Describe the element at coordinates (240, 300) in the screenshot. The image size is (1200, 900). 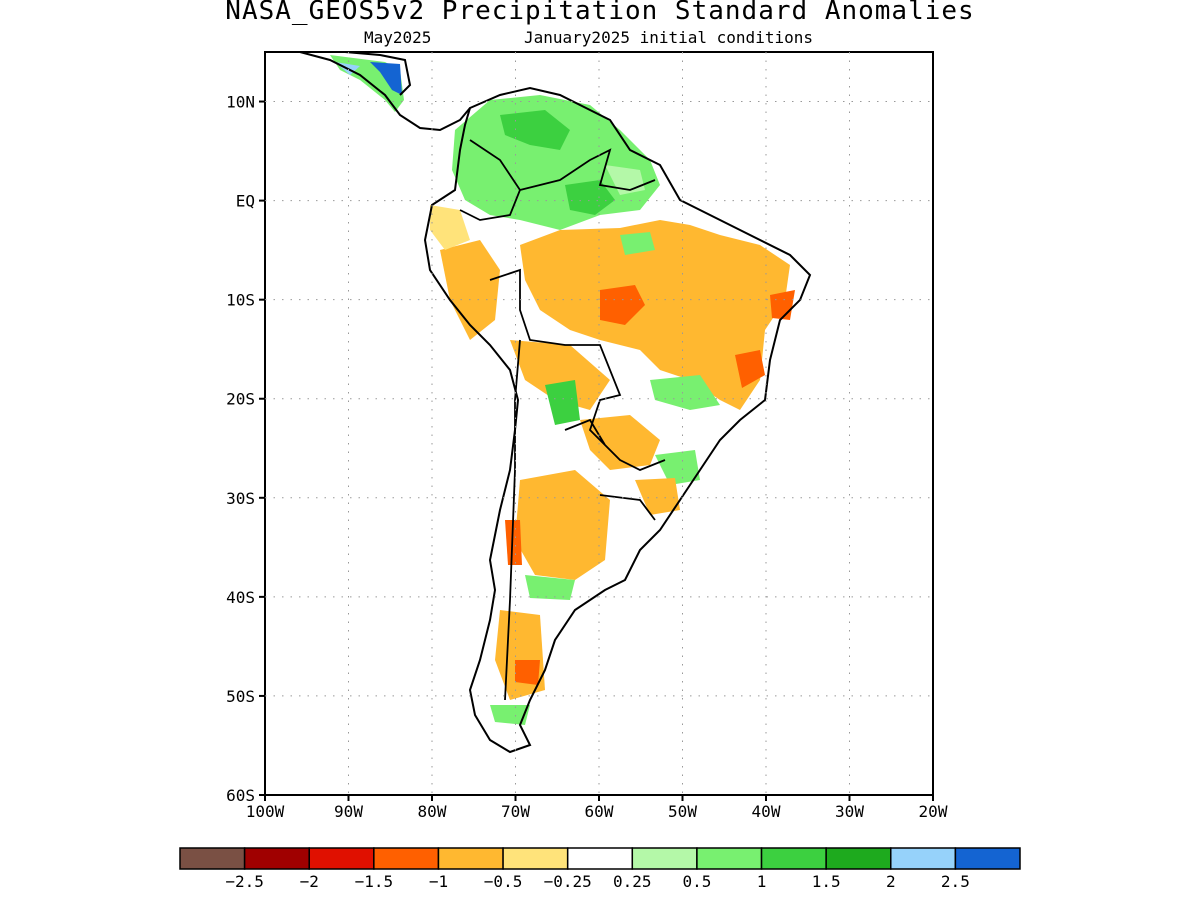
I see `lat-tick-label: 10S` at that location.